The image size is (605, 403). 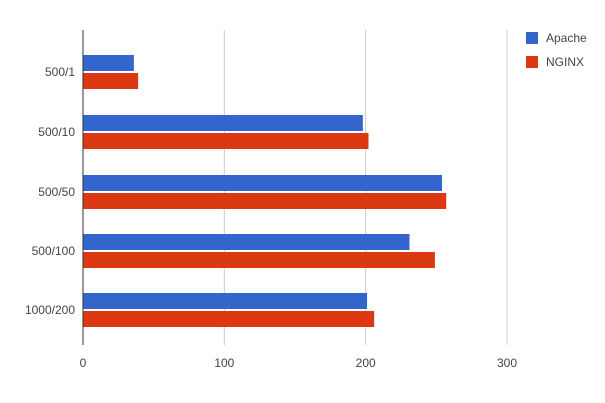 What do you see at coordinates (532, 38) in the screenshot?
I see `legend-swatch-apache` at bounding box center [532, 38].